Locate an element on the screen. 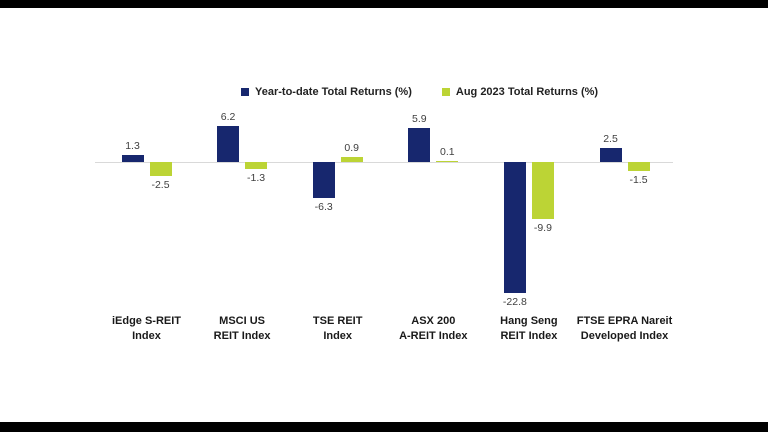  legend-item-aug-2023: Aug 2023 Total Returns (%) is located at coordinates (520, 92).